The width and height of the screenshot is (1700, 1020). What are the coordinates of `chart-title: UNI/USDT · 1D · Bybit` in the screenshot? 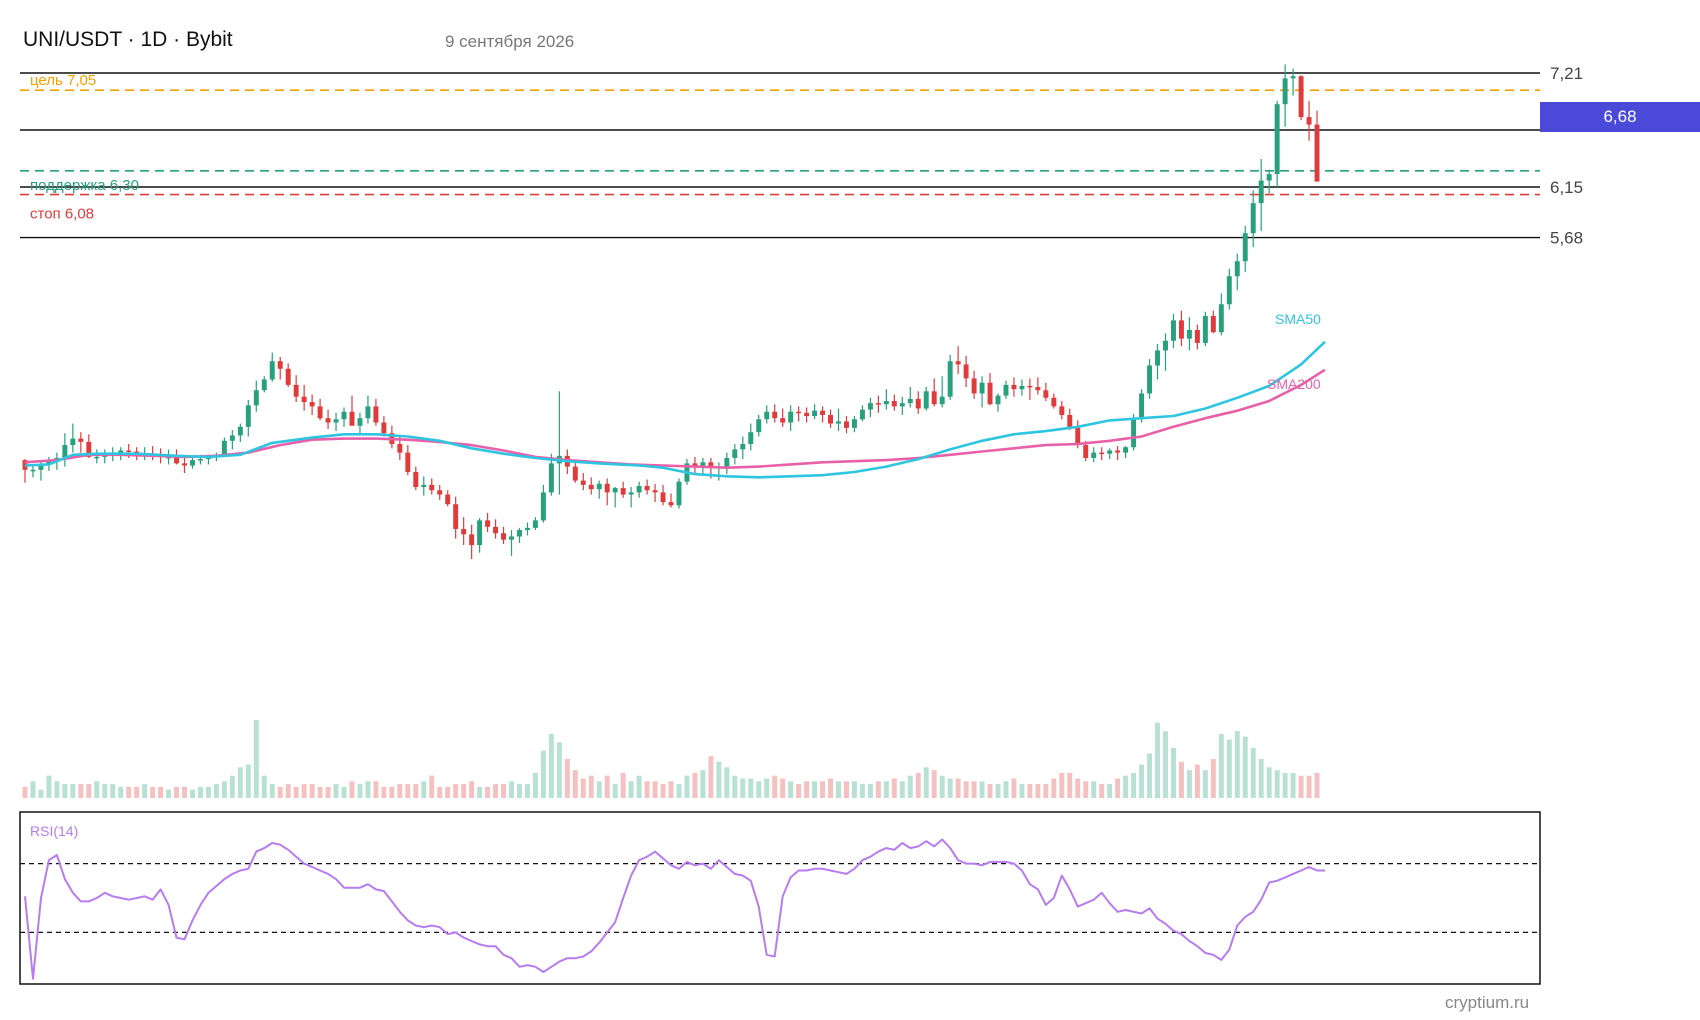 It's located at (128, 39).